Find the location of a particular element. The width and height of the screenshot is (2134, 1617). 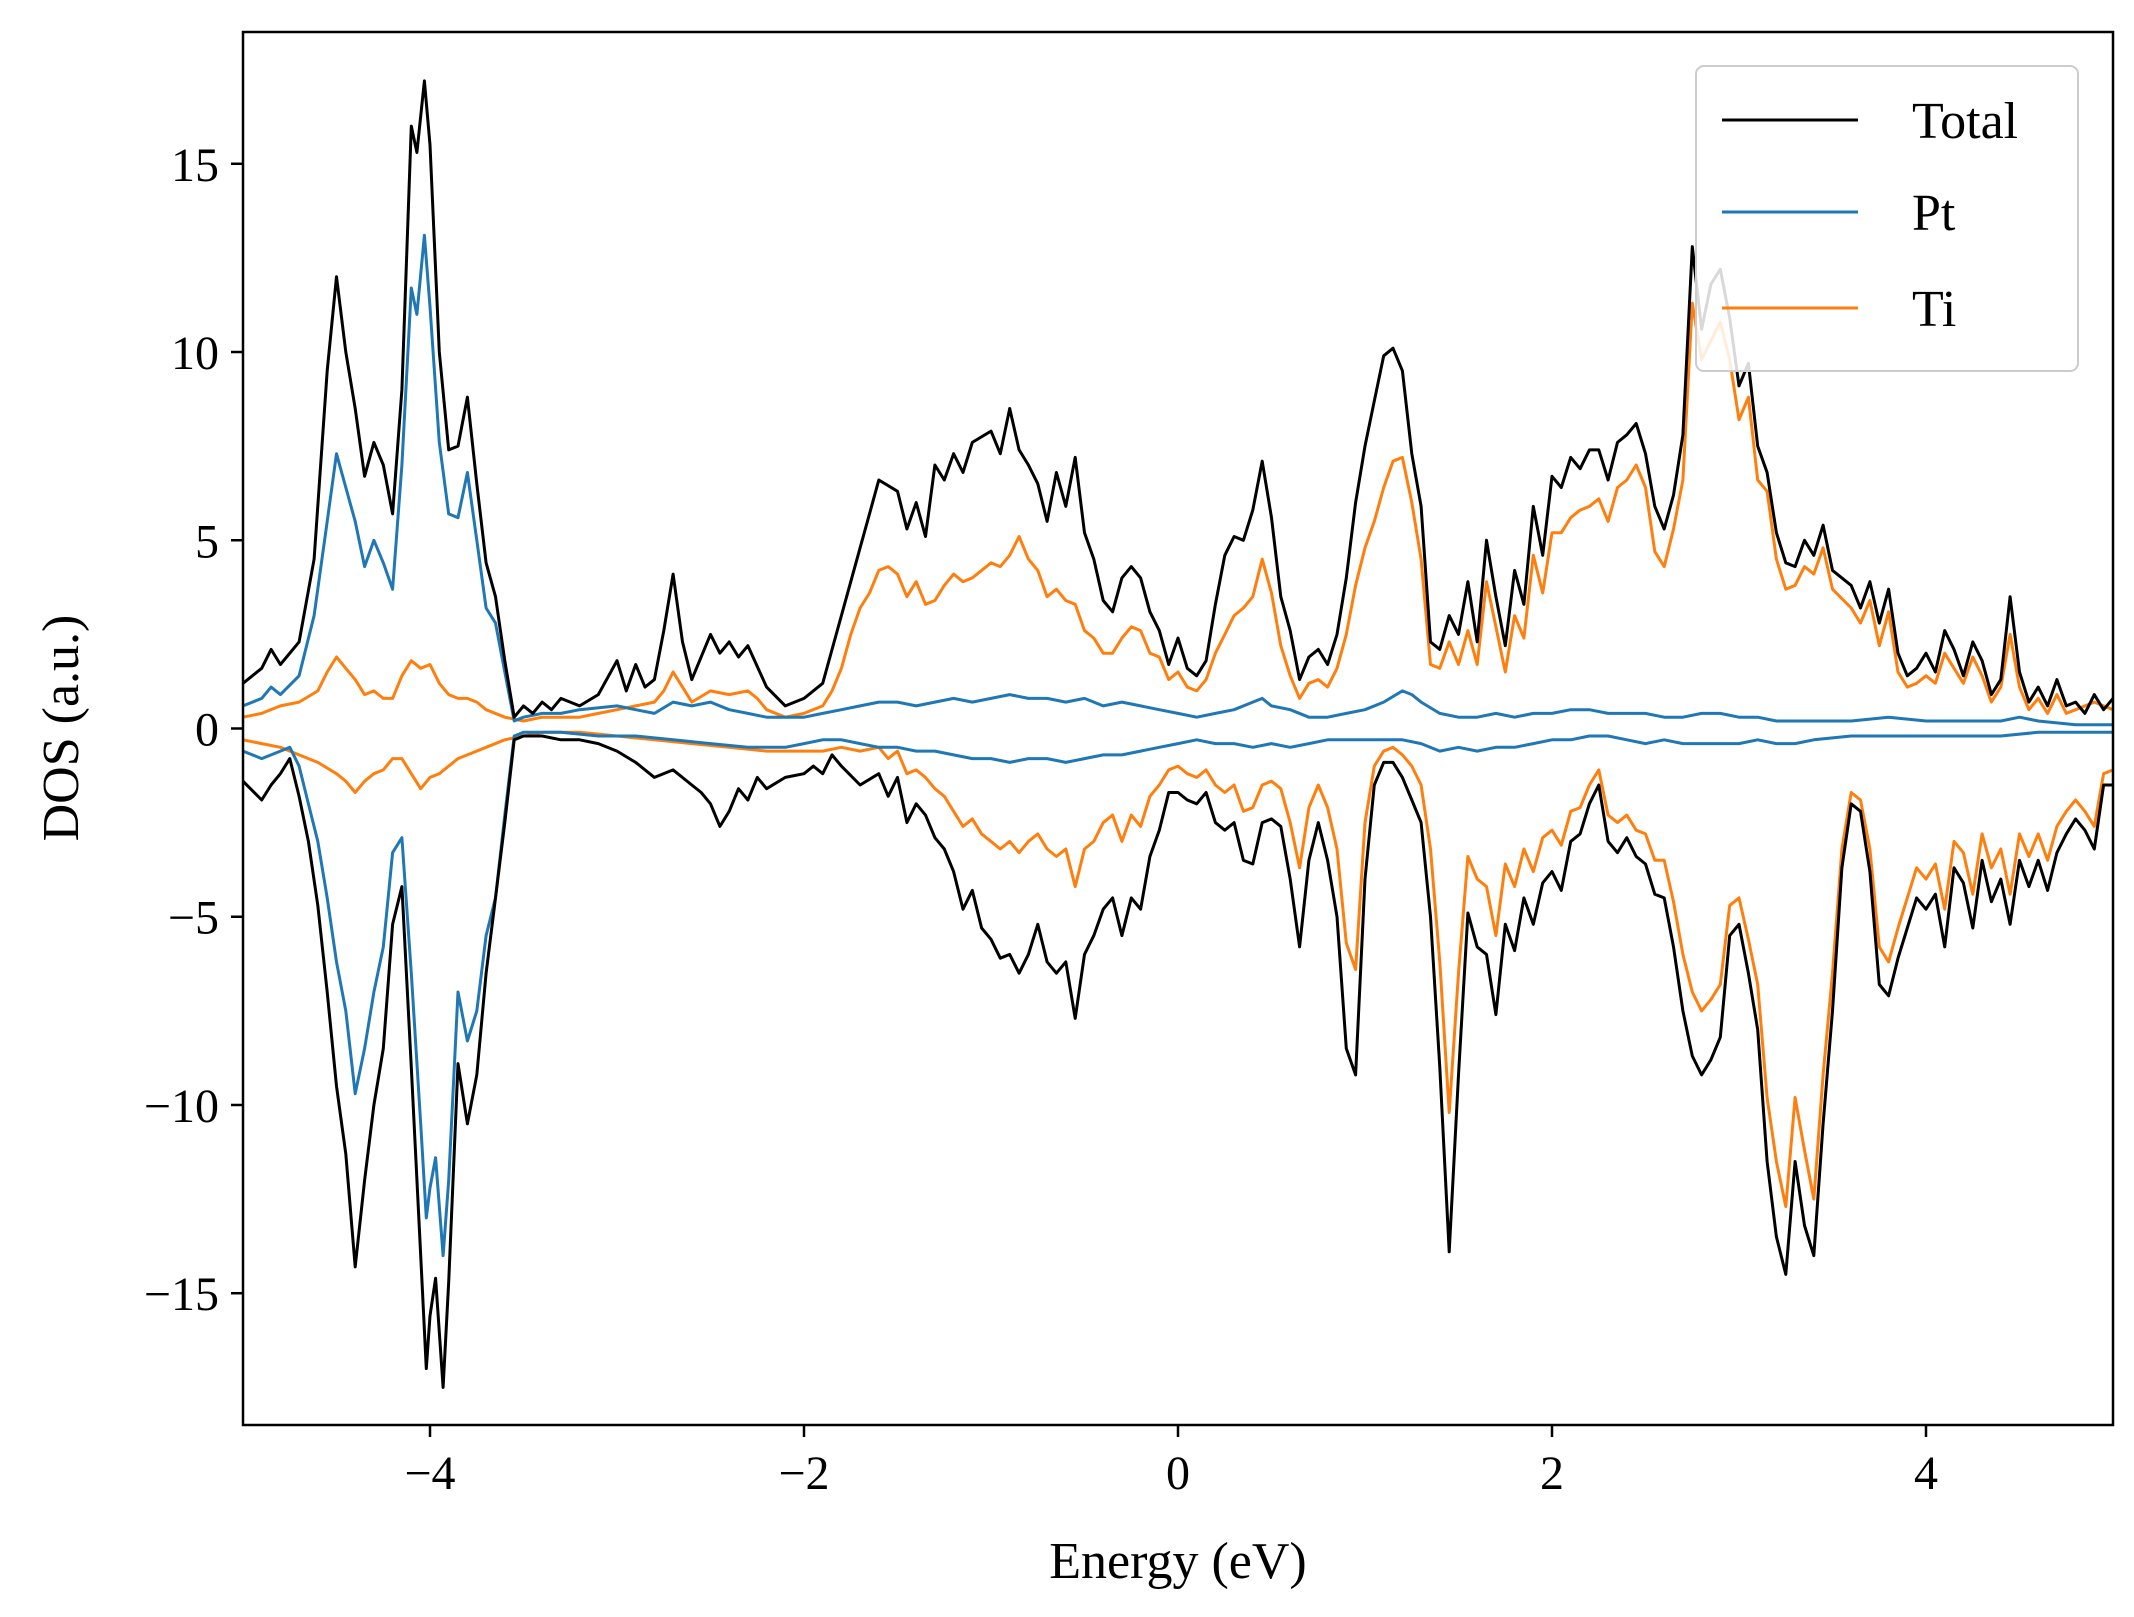

y-axis: −15 −10 −5 0 5 10 15 is located at coordinates (193, 730).